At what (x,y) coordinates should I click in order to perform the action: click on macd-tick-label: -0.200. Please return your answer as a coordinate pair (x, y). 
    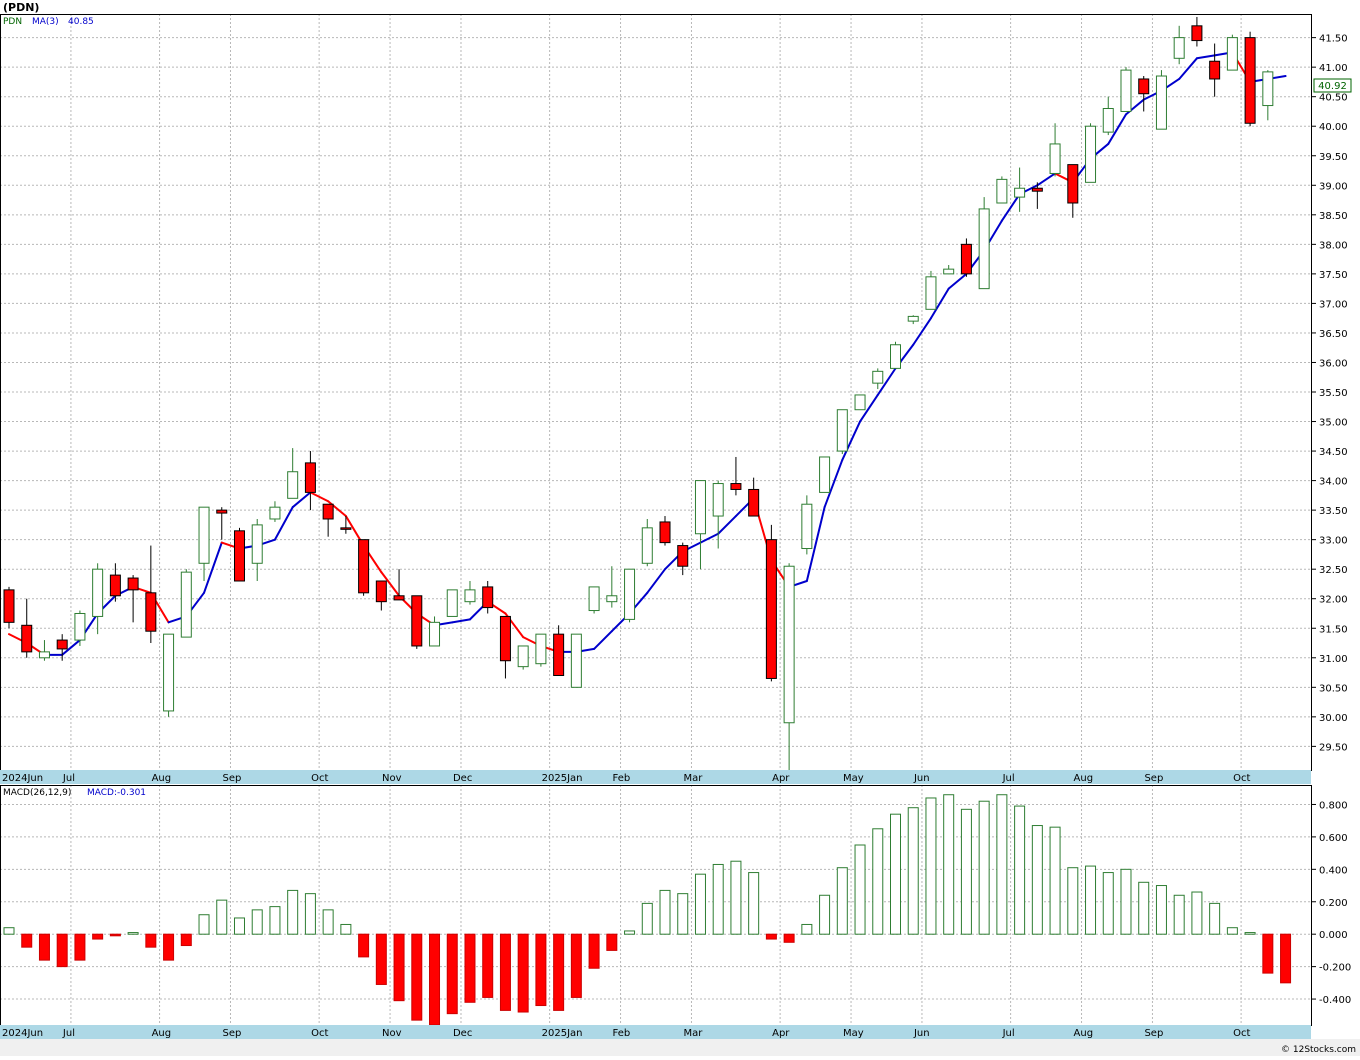
    Looking at the image, I should click on (1335, 968).